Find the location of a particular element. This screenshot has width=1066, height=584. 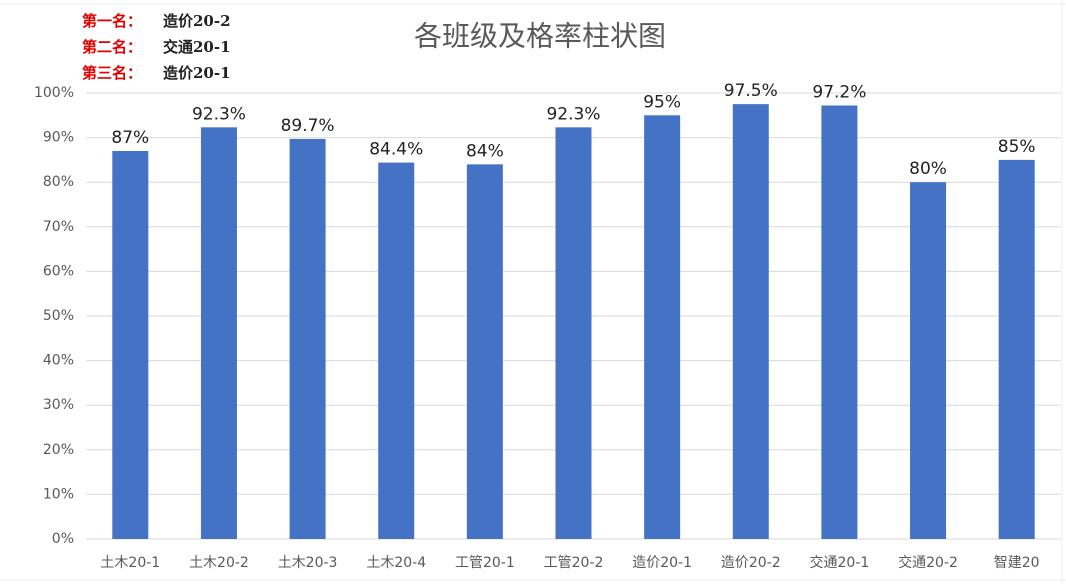

rank-label: 第二名： is located at coordinates (112, 47).